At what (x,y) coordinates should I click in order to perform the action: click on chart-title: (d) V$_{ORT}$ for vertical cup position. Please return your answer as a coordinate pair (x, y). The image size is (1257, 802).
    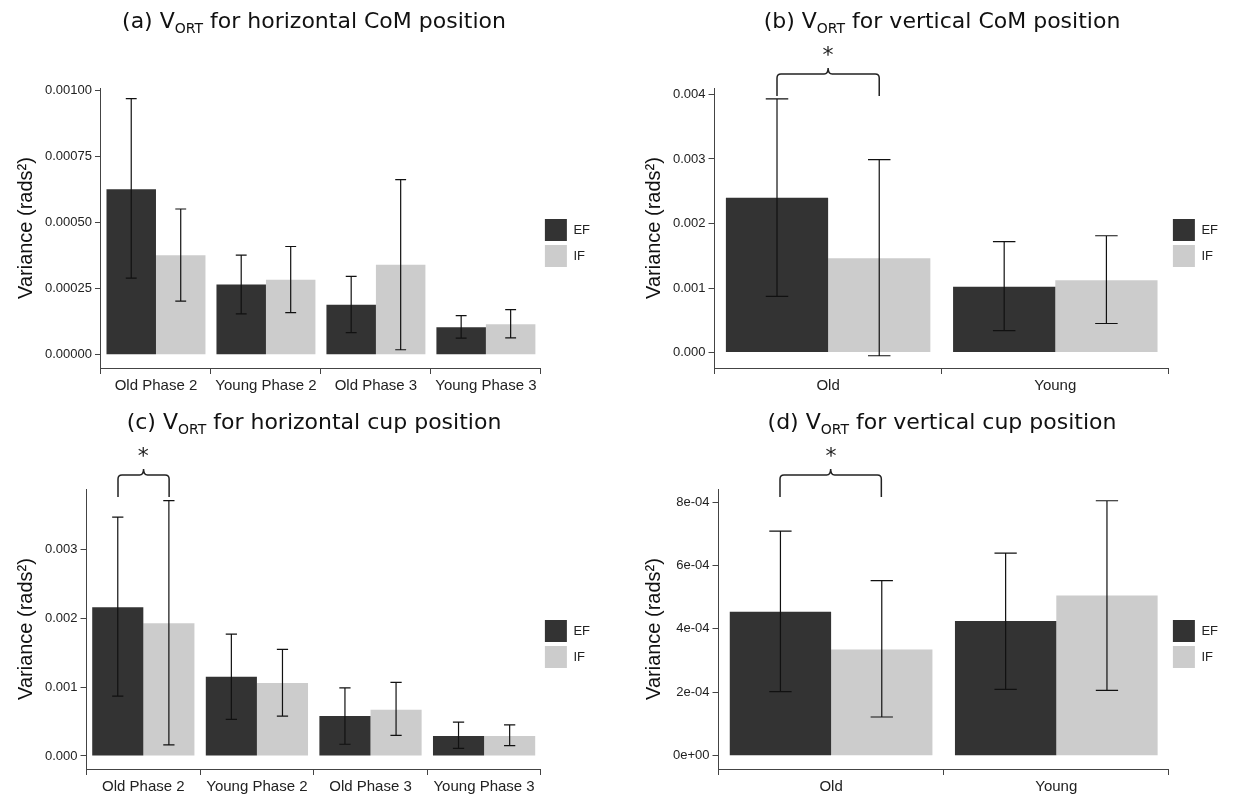
    Looking at the image, I should click on (942, 423).